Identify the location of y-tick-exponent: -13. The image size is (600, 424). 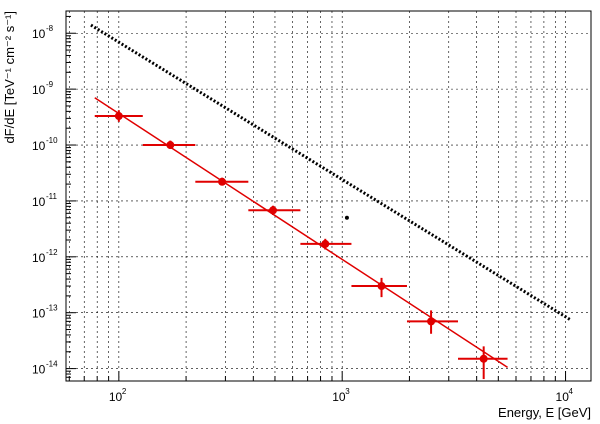
(52, 308).